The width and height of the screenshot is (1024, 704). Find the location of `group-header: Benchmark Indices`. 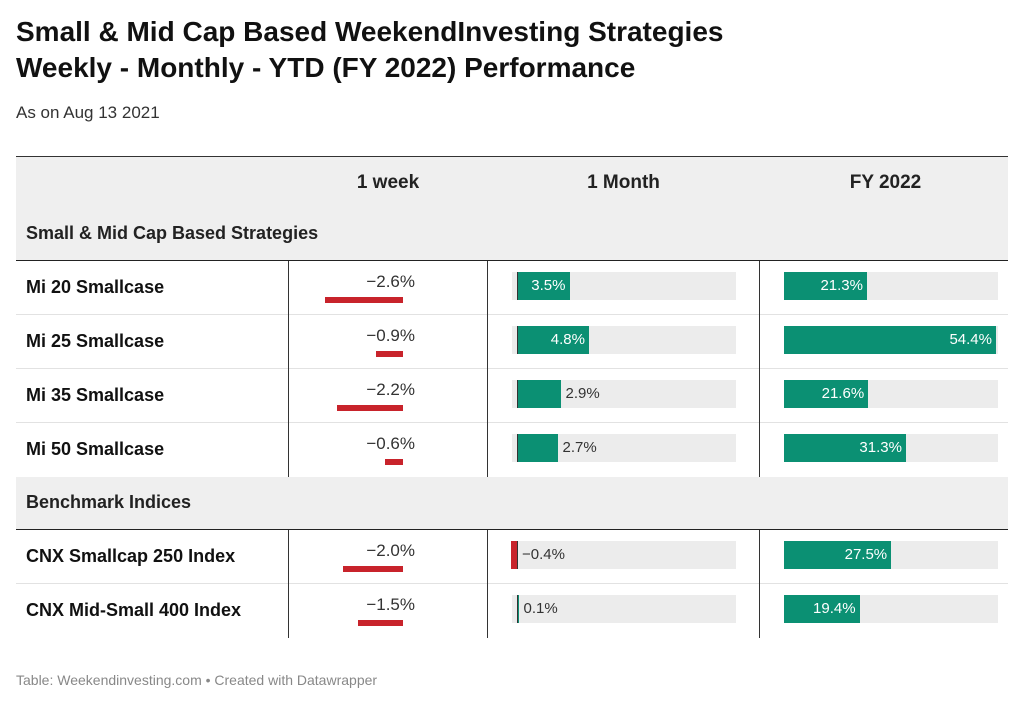

group-header: Benchmark Indices is located at coordinates (512, 503).